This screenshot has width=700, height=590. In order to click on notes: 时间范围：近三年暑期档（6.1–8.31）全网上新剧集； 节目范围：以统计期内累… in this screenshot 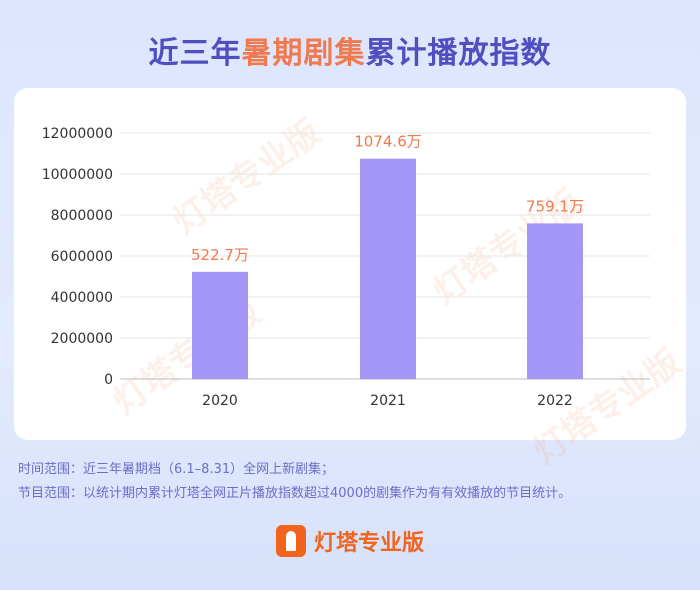, I will do `click(294, 482)`.